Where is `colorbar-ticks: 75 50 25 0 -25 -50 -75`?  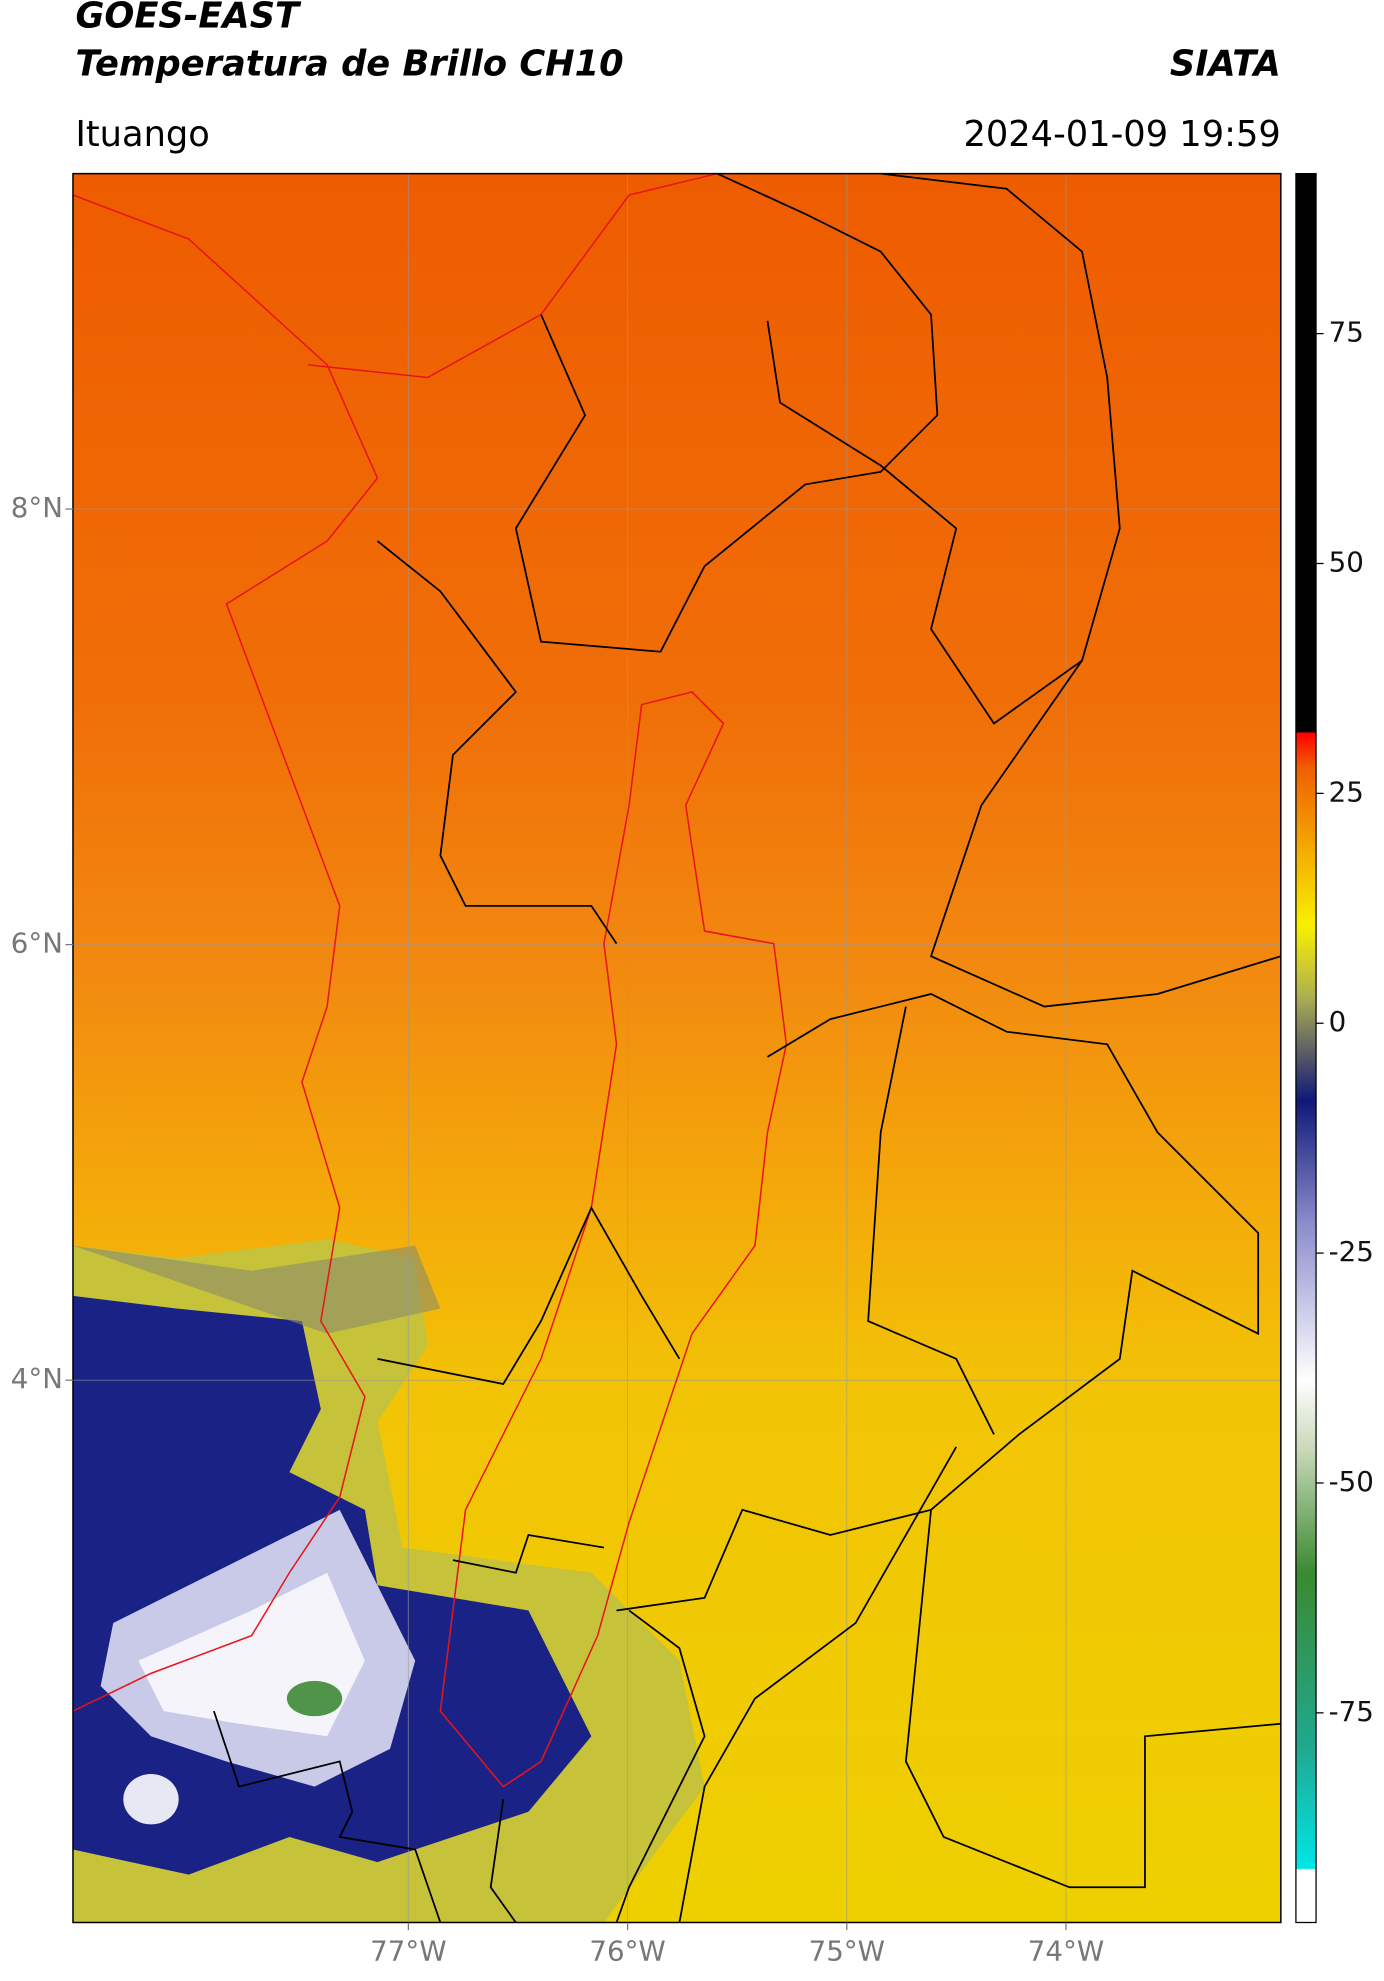 colorbar-ticks: 75 50 25 0 -25 -50 -75 is located at coordinates (1345, 1022).